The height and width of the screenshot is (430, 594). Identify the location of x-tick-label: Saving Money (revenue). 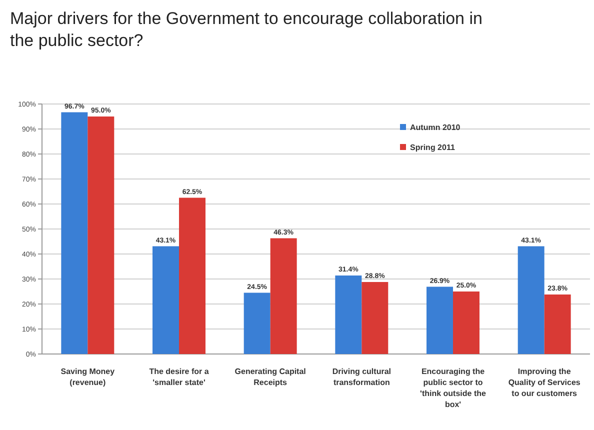
(88, 377).